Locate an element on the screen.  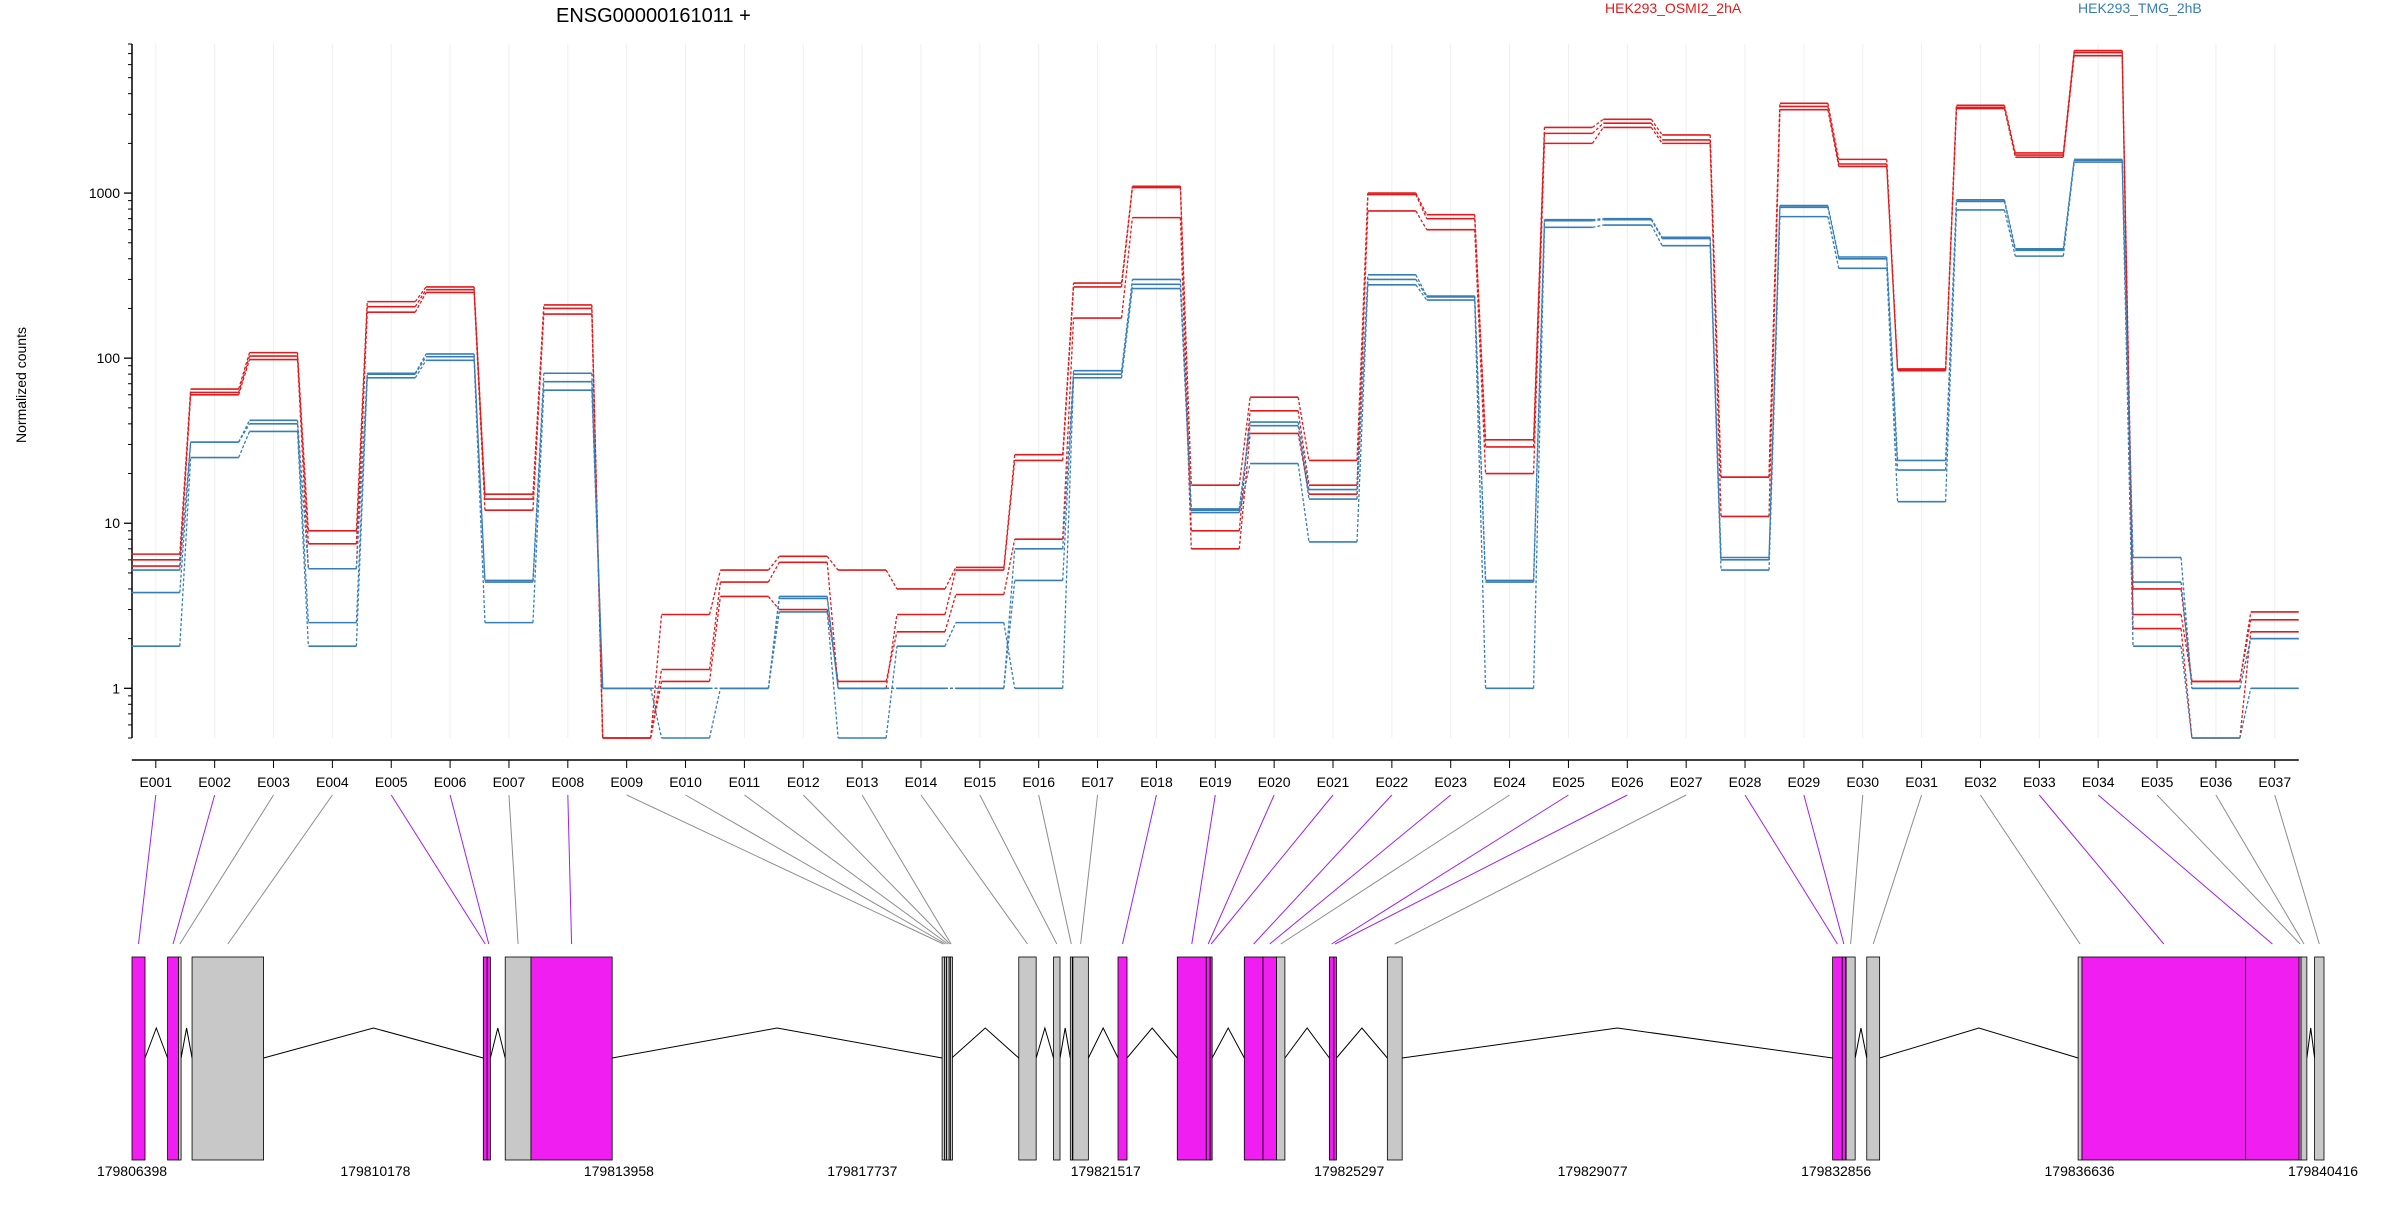
x-tick-label: E026 is located at coordinates (1627, 782).